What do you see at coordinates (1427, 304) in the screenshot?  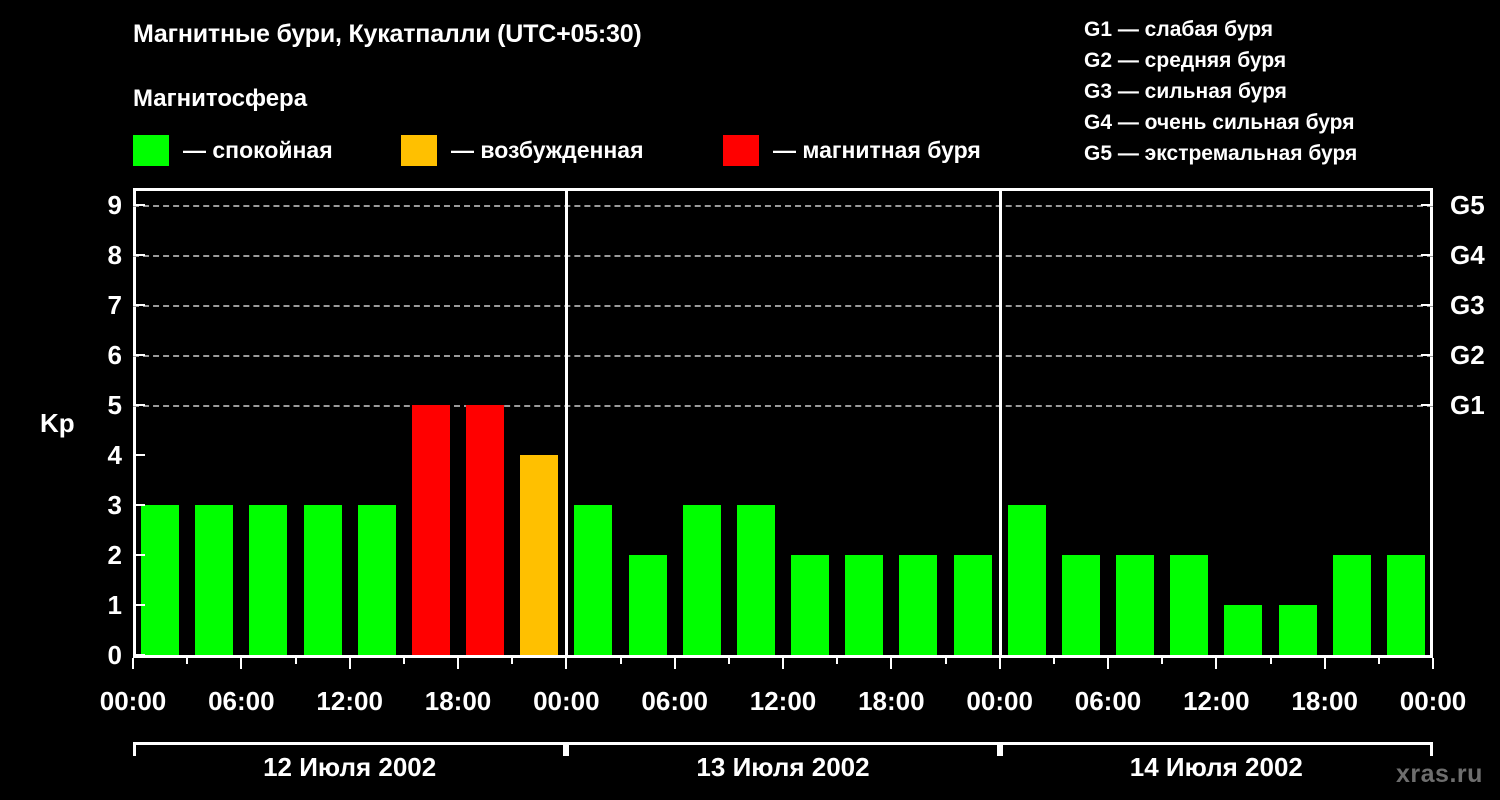 I see `g-tick-mark-g3` at bounding box center [1427, 304].